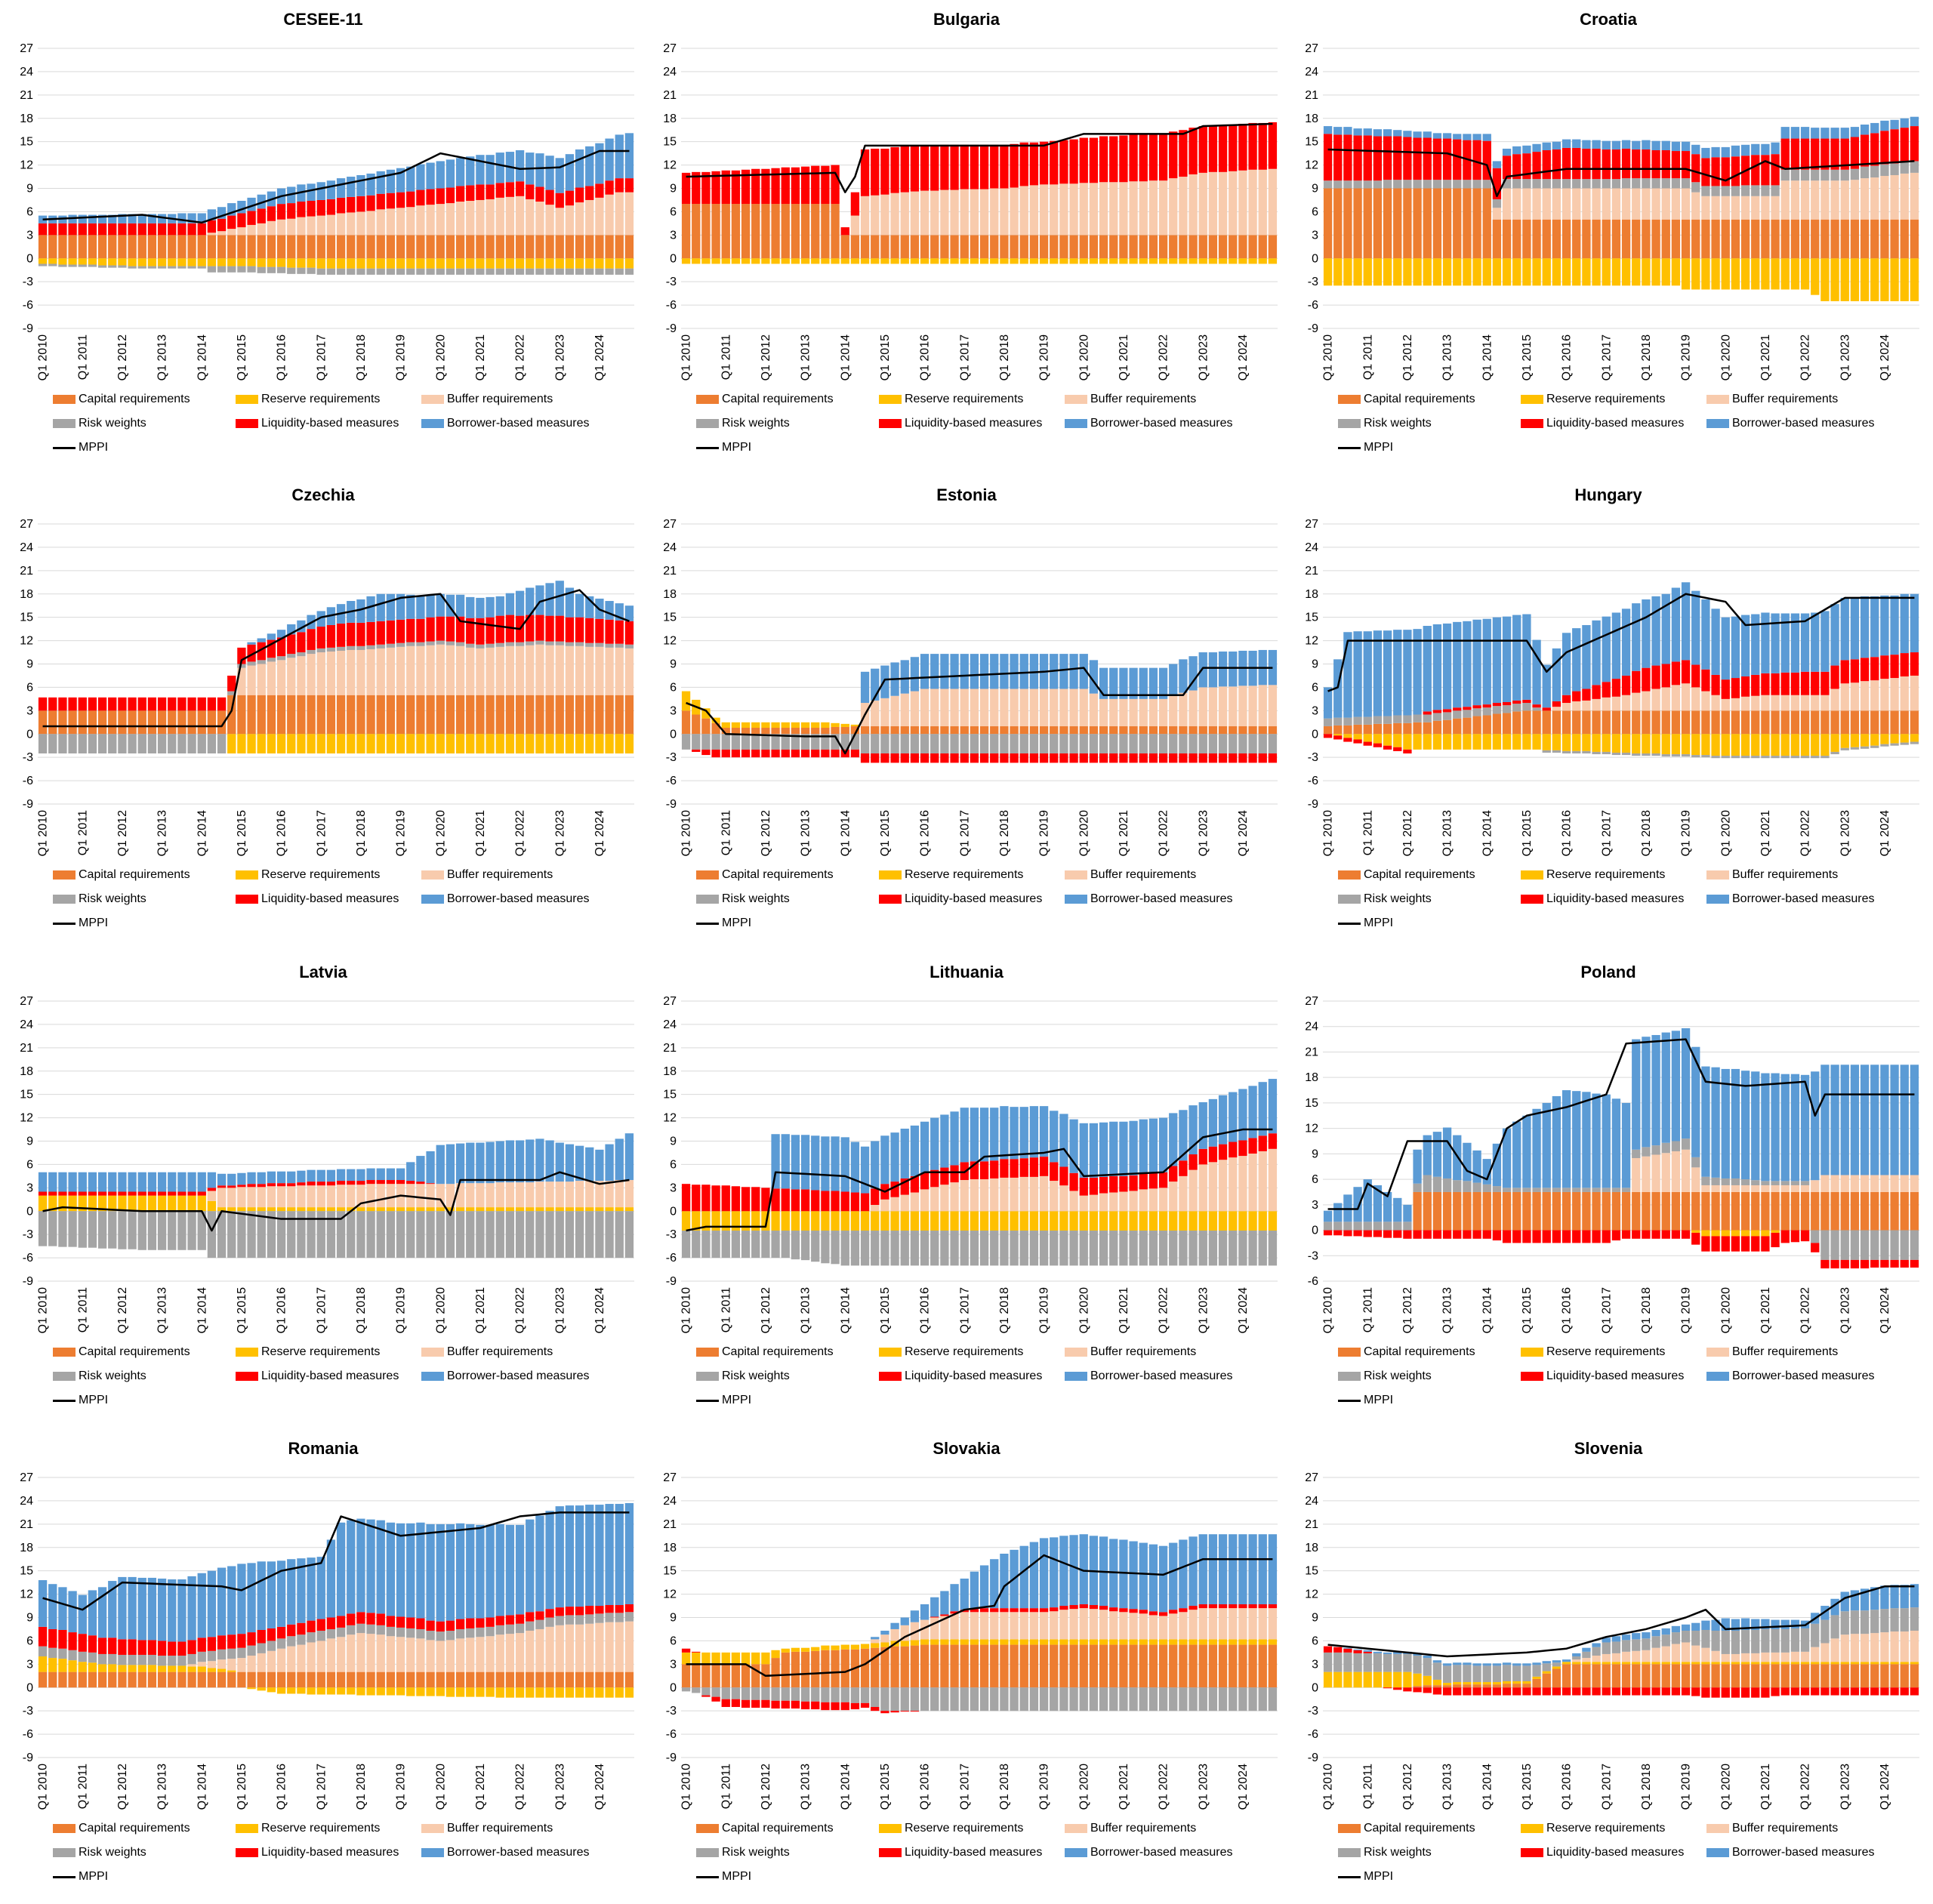  What do you see at coordinates (28, 1281) in the screenshot?
I see `y-tick-label: -9` at bounding box center [28, 1281].